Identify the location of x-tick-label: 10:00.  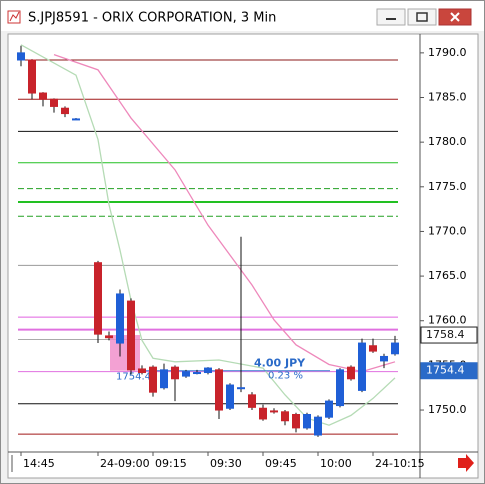
(336, 463).